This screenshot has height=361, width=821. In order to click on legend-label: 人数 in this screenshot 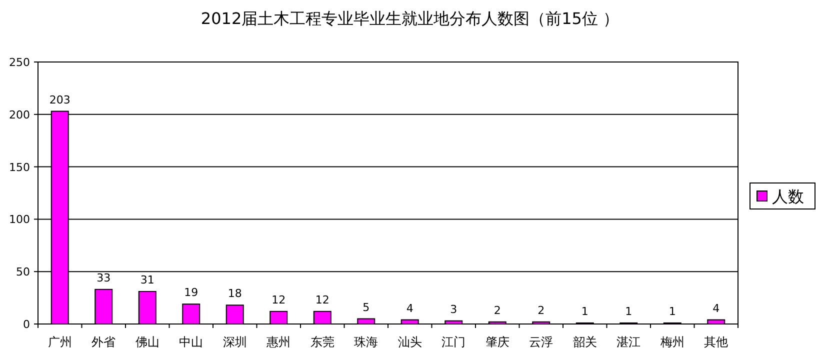, I will do `click(788, 196)`.